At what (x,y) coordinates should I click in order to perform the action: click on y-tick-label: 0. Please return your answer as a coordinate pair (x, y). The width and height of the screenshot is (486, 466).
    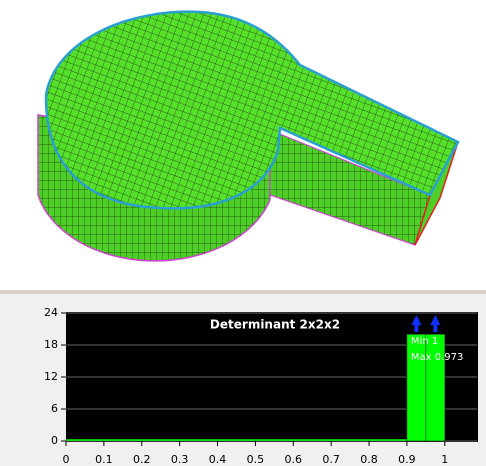
    Looking at the image, I should click on (54, 440).